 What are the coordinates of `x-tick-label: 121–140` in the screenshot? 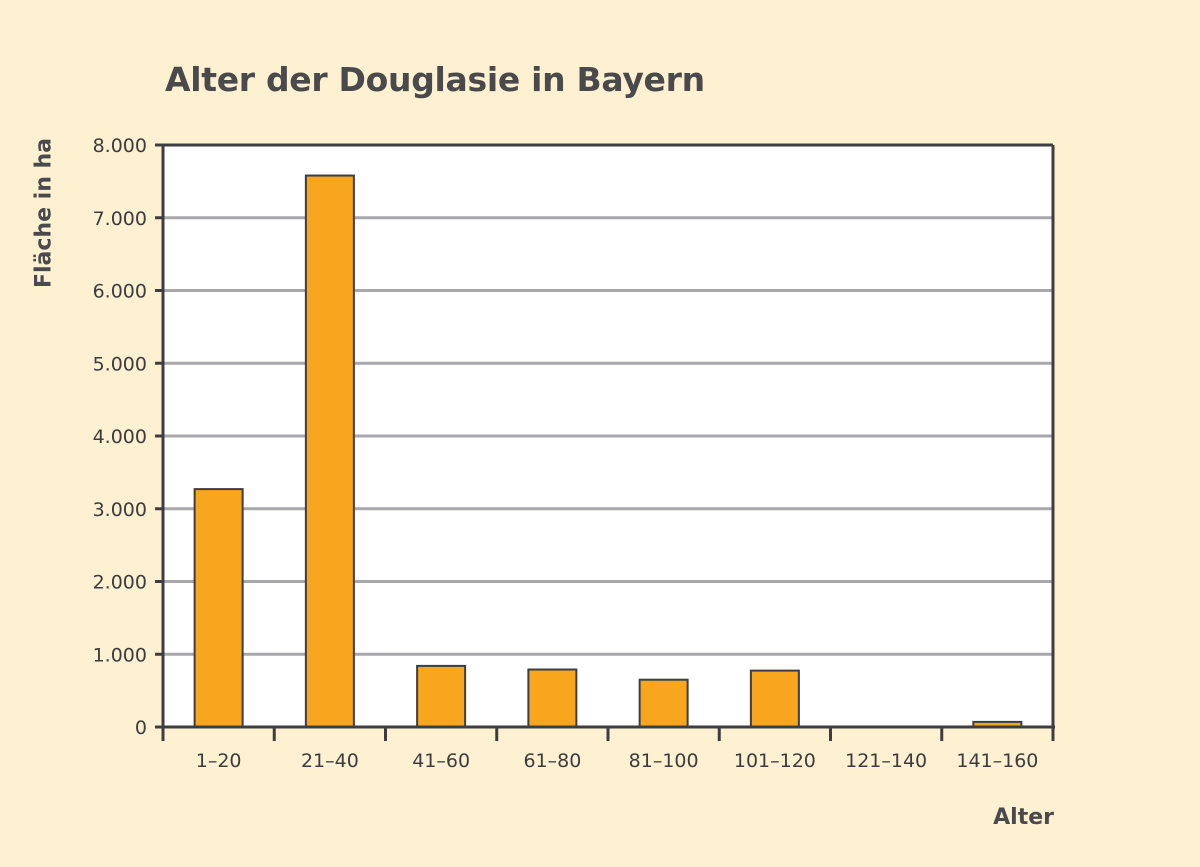 It's located at (886, 761).